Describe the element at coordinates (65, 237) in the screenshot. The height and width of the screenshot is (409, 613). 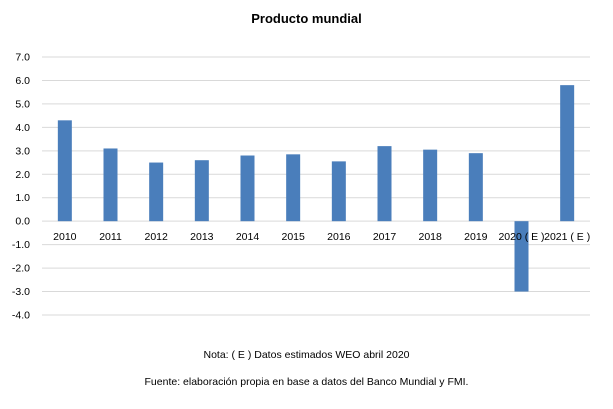
I see `x-tick-label: 2010` at that location.